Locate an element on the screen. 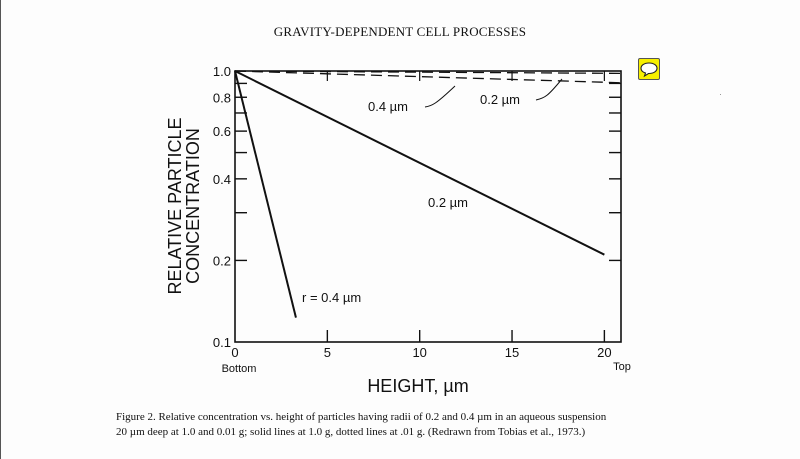 Image resolution: width=800 pixels, height=459 pixels. y-tick-label: 0.4 is located at coordinates (222, 179).